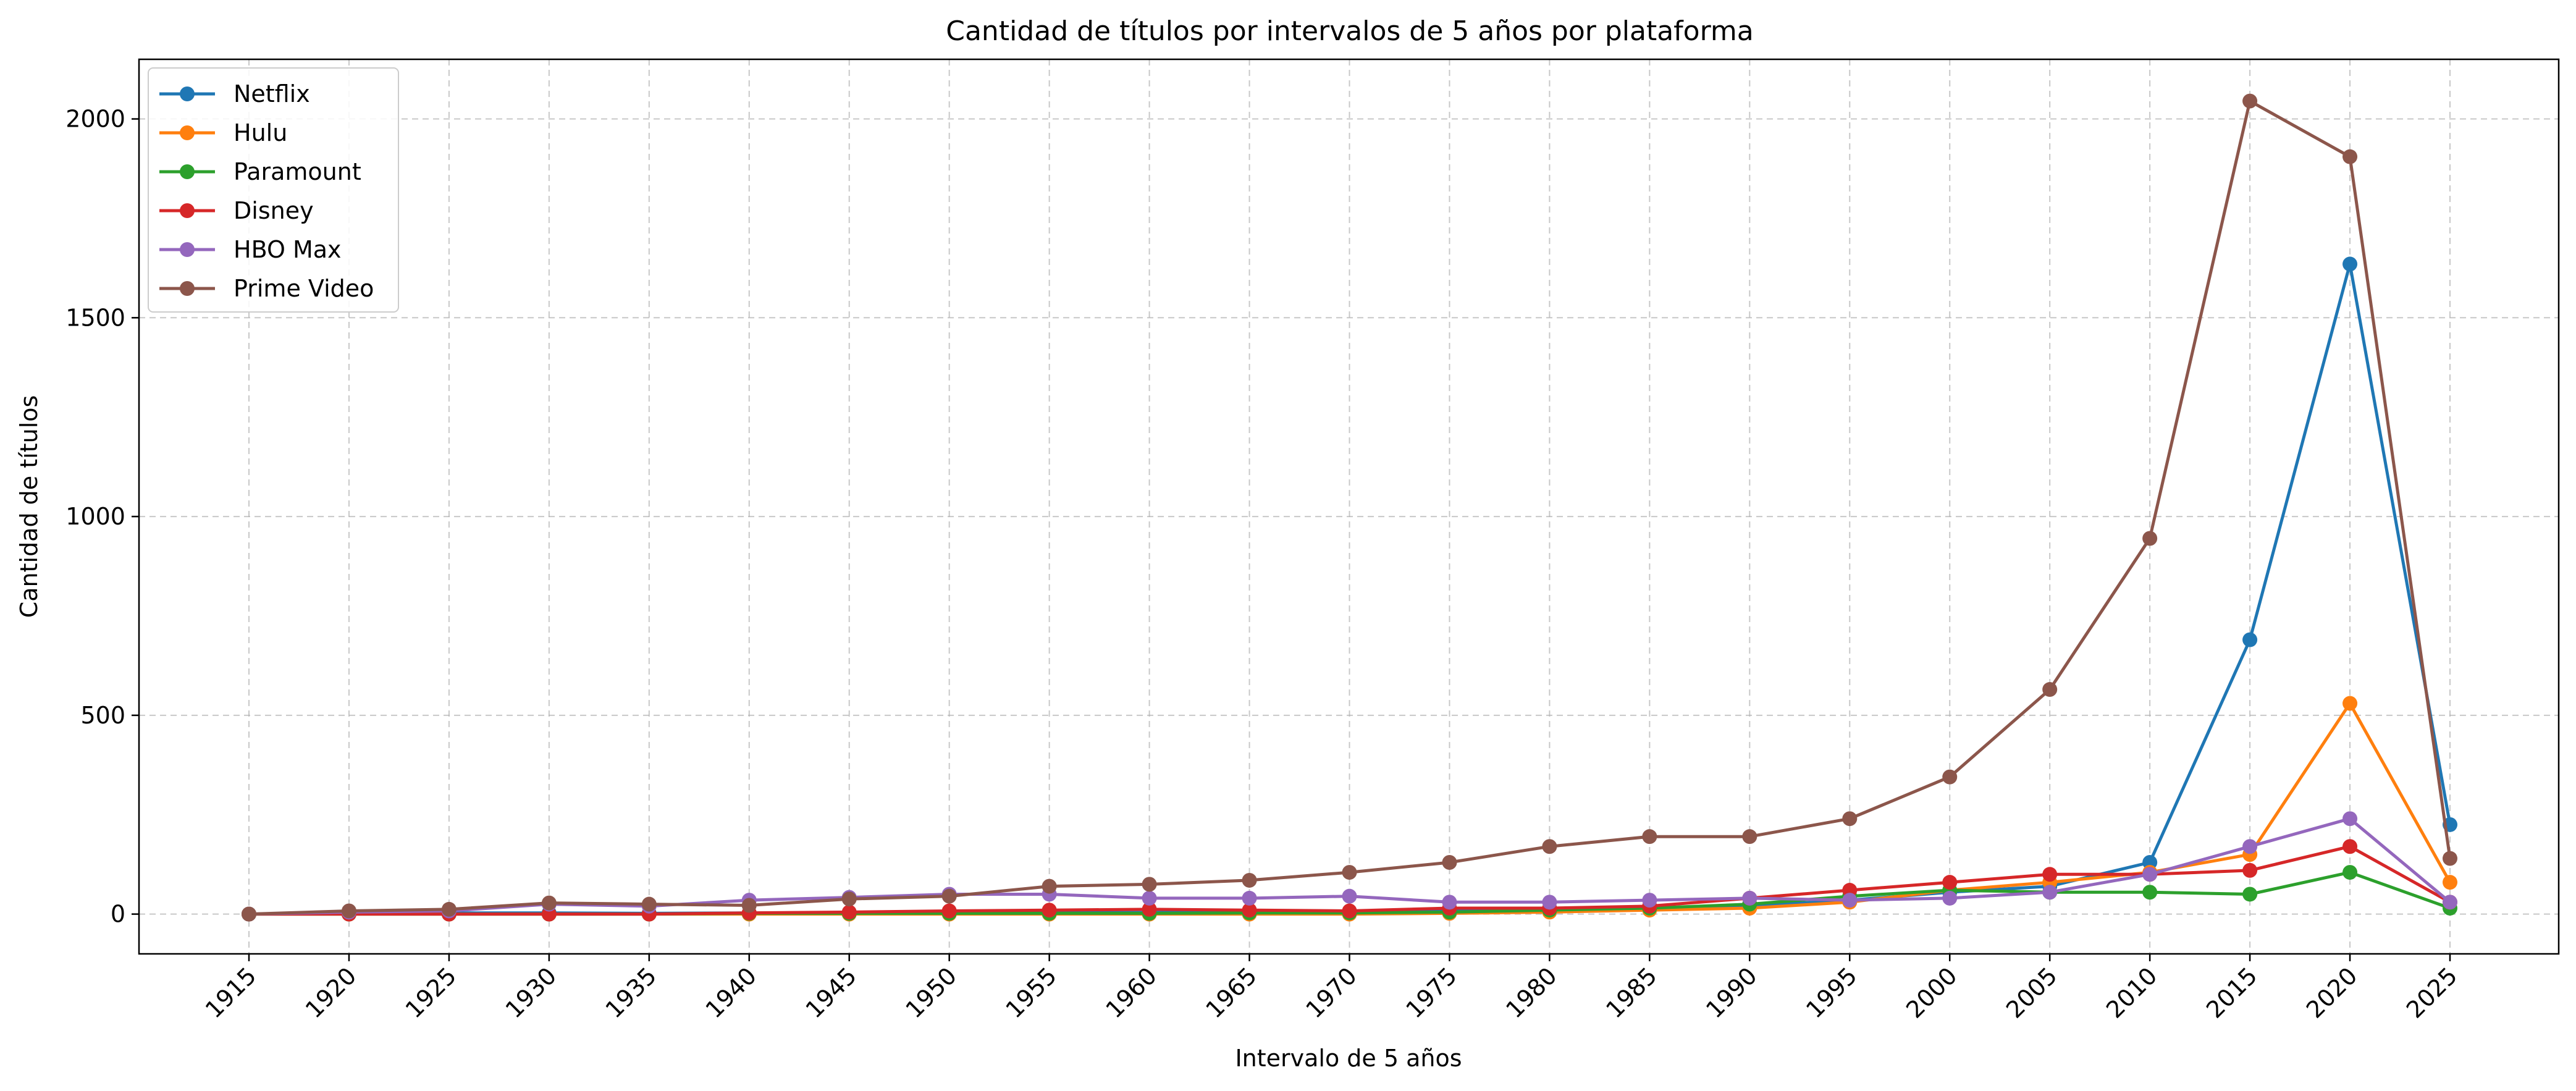 This screenshot has height=1091, width=2576. I want to click on x-tick-label: 2020, so click(2332, 993).